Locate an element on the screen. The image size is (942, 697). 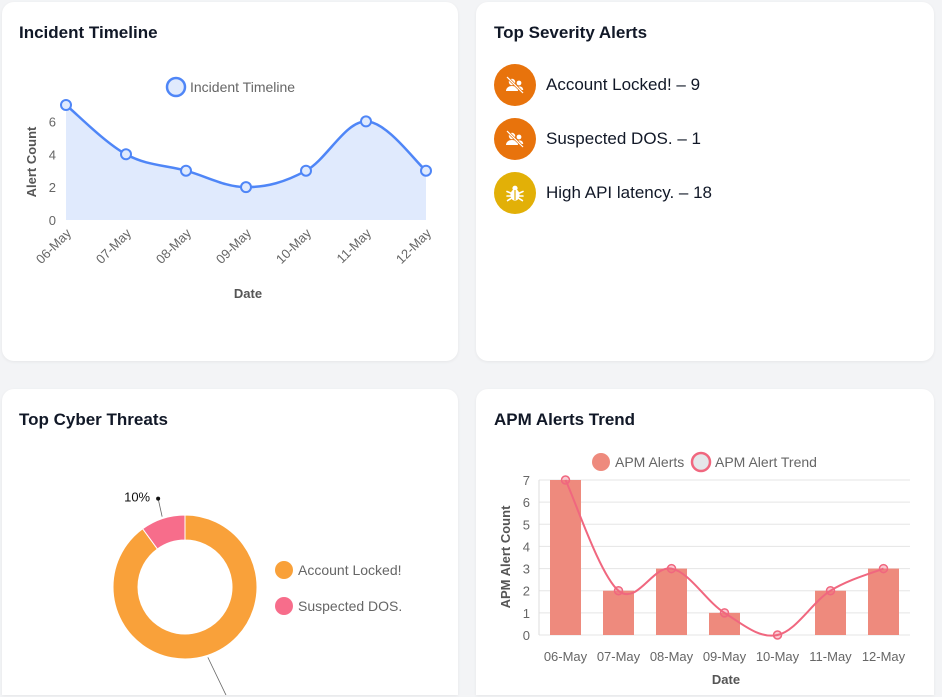
severity-alert-text: Suspected DOS. – 1 is located at coordinates (623, 138).